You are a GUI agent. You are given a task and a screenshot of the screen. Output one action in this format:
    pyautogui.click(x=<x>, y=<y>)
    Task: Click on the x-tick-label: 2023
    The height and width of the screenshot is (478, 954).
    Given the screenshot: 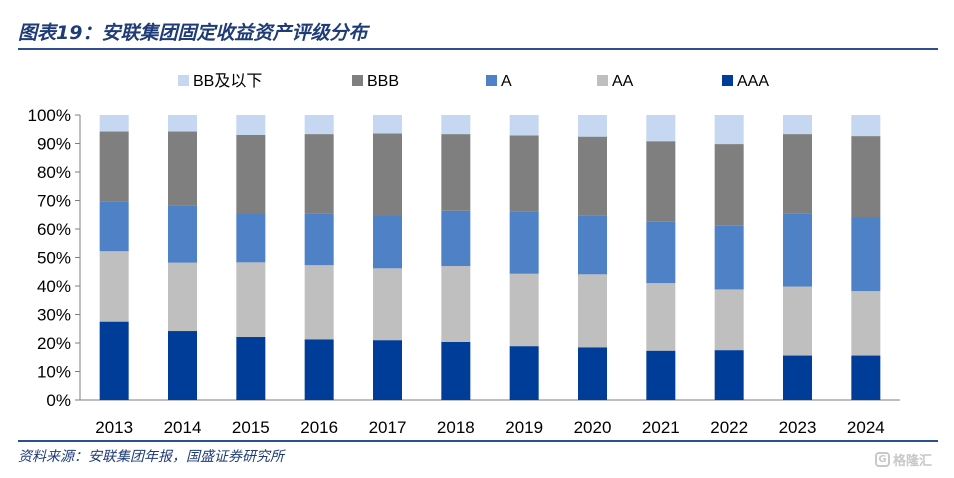 What is the action you would take?
    pyautogui.click(x=798, y=427)
    